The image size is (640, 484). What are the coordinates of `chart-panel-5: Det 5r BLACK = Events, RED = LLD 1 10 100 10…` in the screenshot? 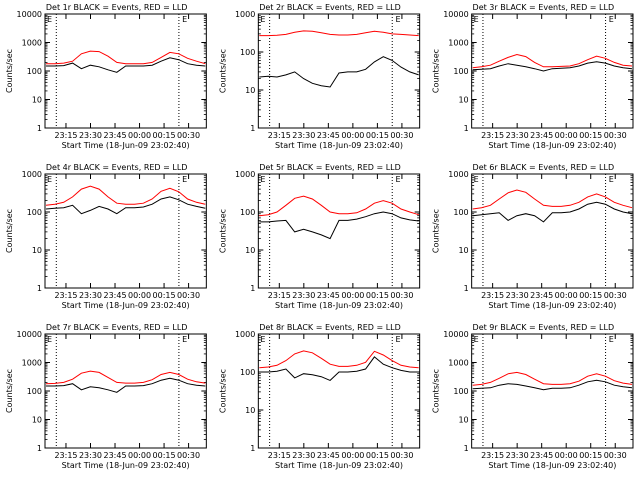 It's located at (319, 236).